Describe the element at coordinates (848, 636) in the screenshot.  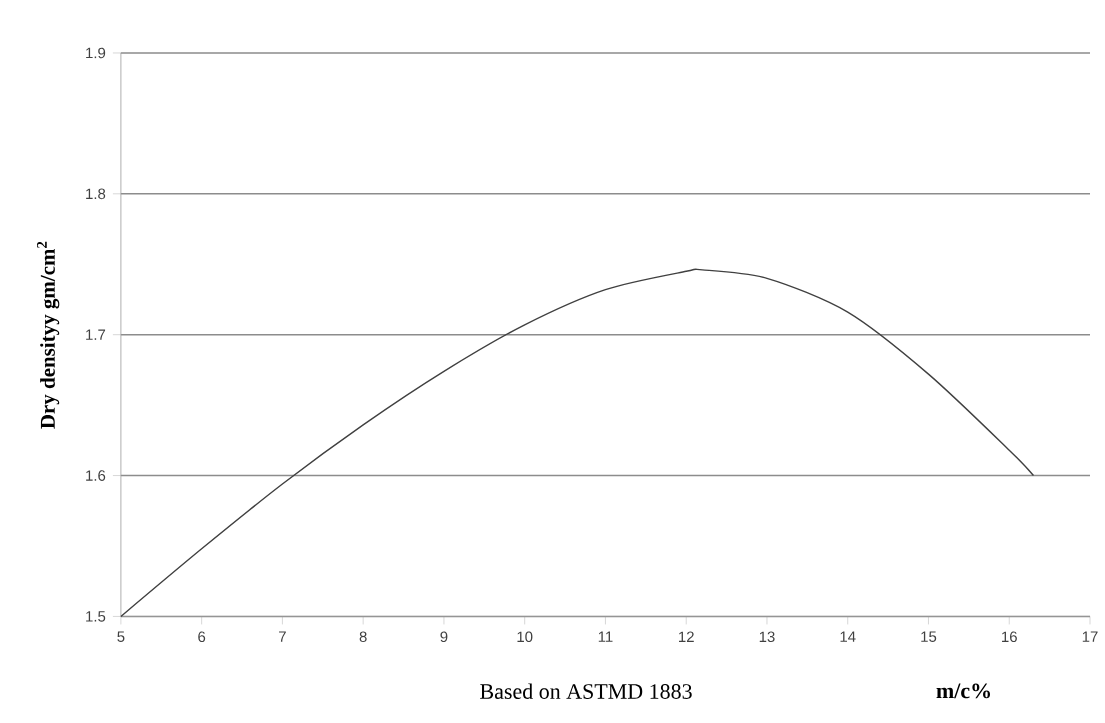
I see `x-tick-label: 14` at that location.